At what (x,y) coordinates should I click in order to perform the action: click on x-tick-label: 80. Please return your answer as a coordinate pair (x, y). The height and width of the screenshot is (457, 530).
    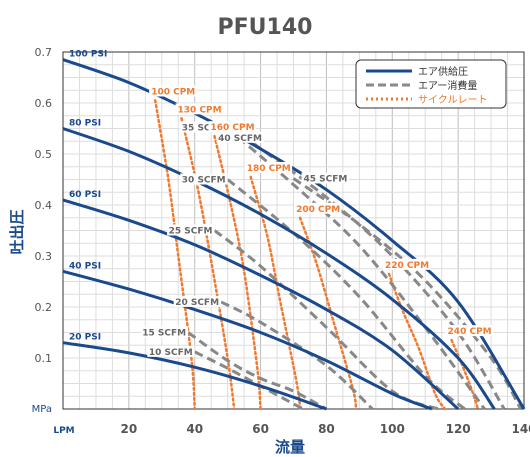
    Looking at the image, I should click on (326, 429).